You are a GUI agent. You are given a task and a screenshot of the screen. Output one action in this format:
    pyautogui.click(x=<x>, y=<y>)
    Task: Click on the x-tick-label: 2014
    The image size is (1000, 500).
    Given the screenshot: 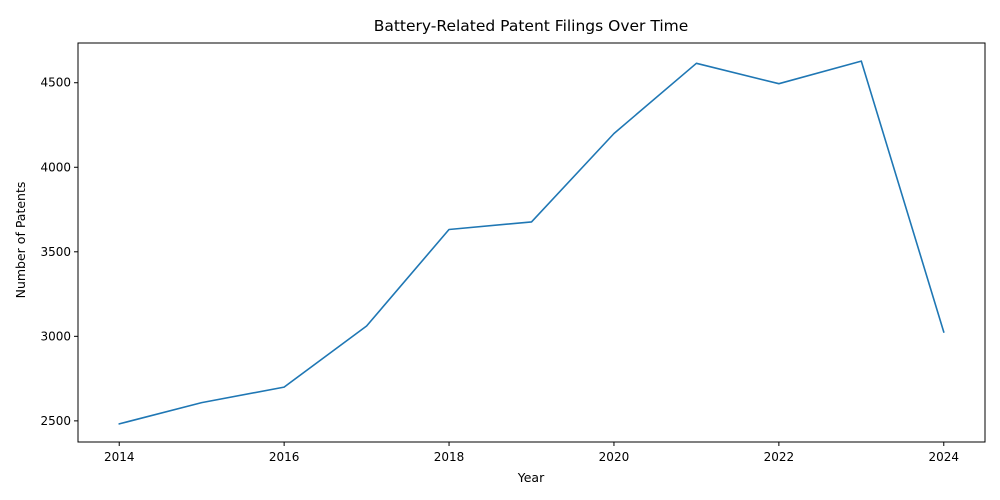 What is the action you would take?
    pyautogui.click(x=119, y=457)
    